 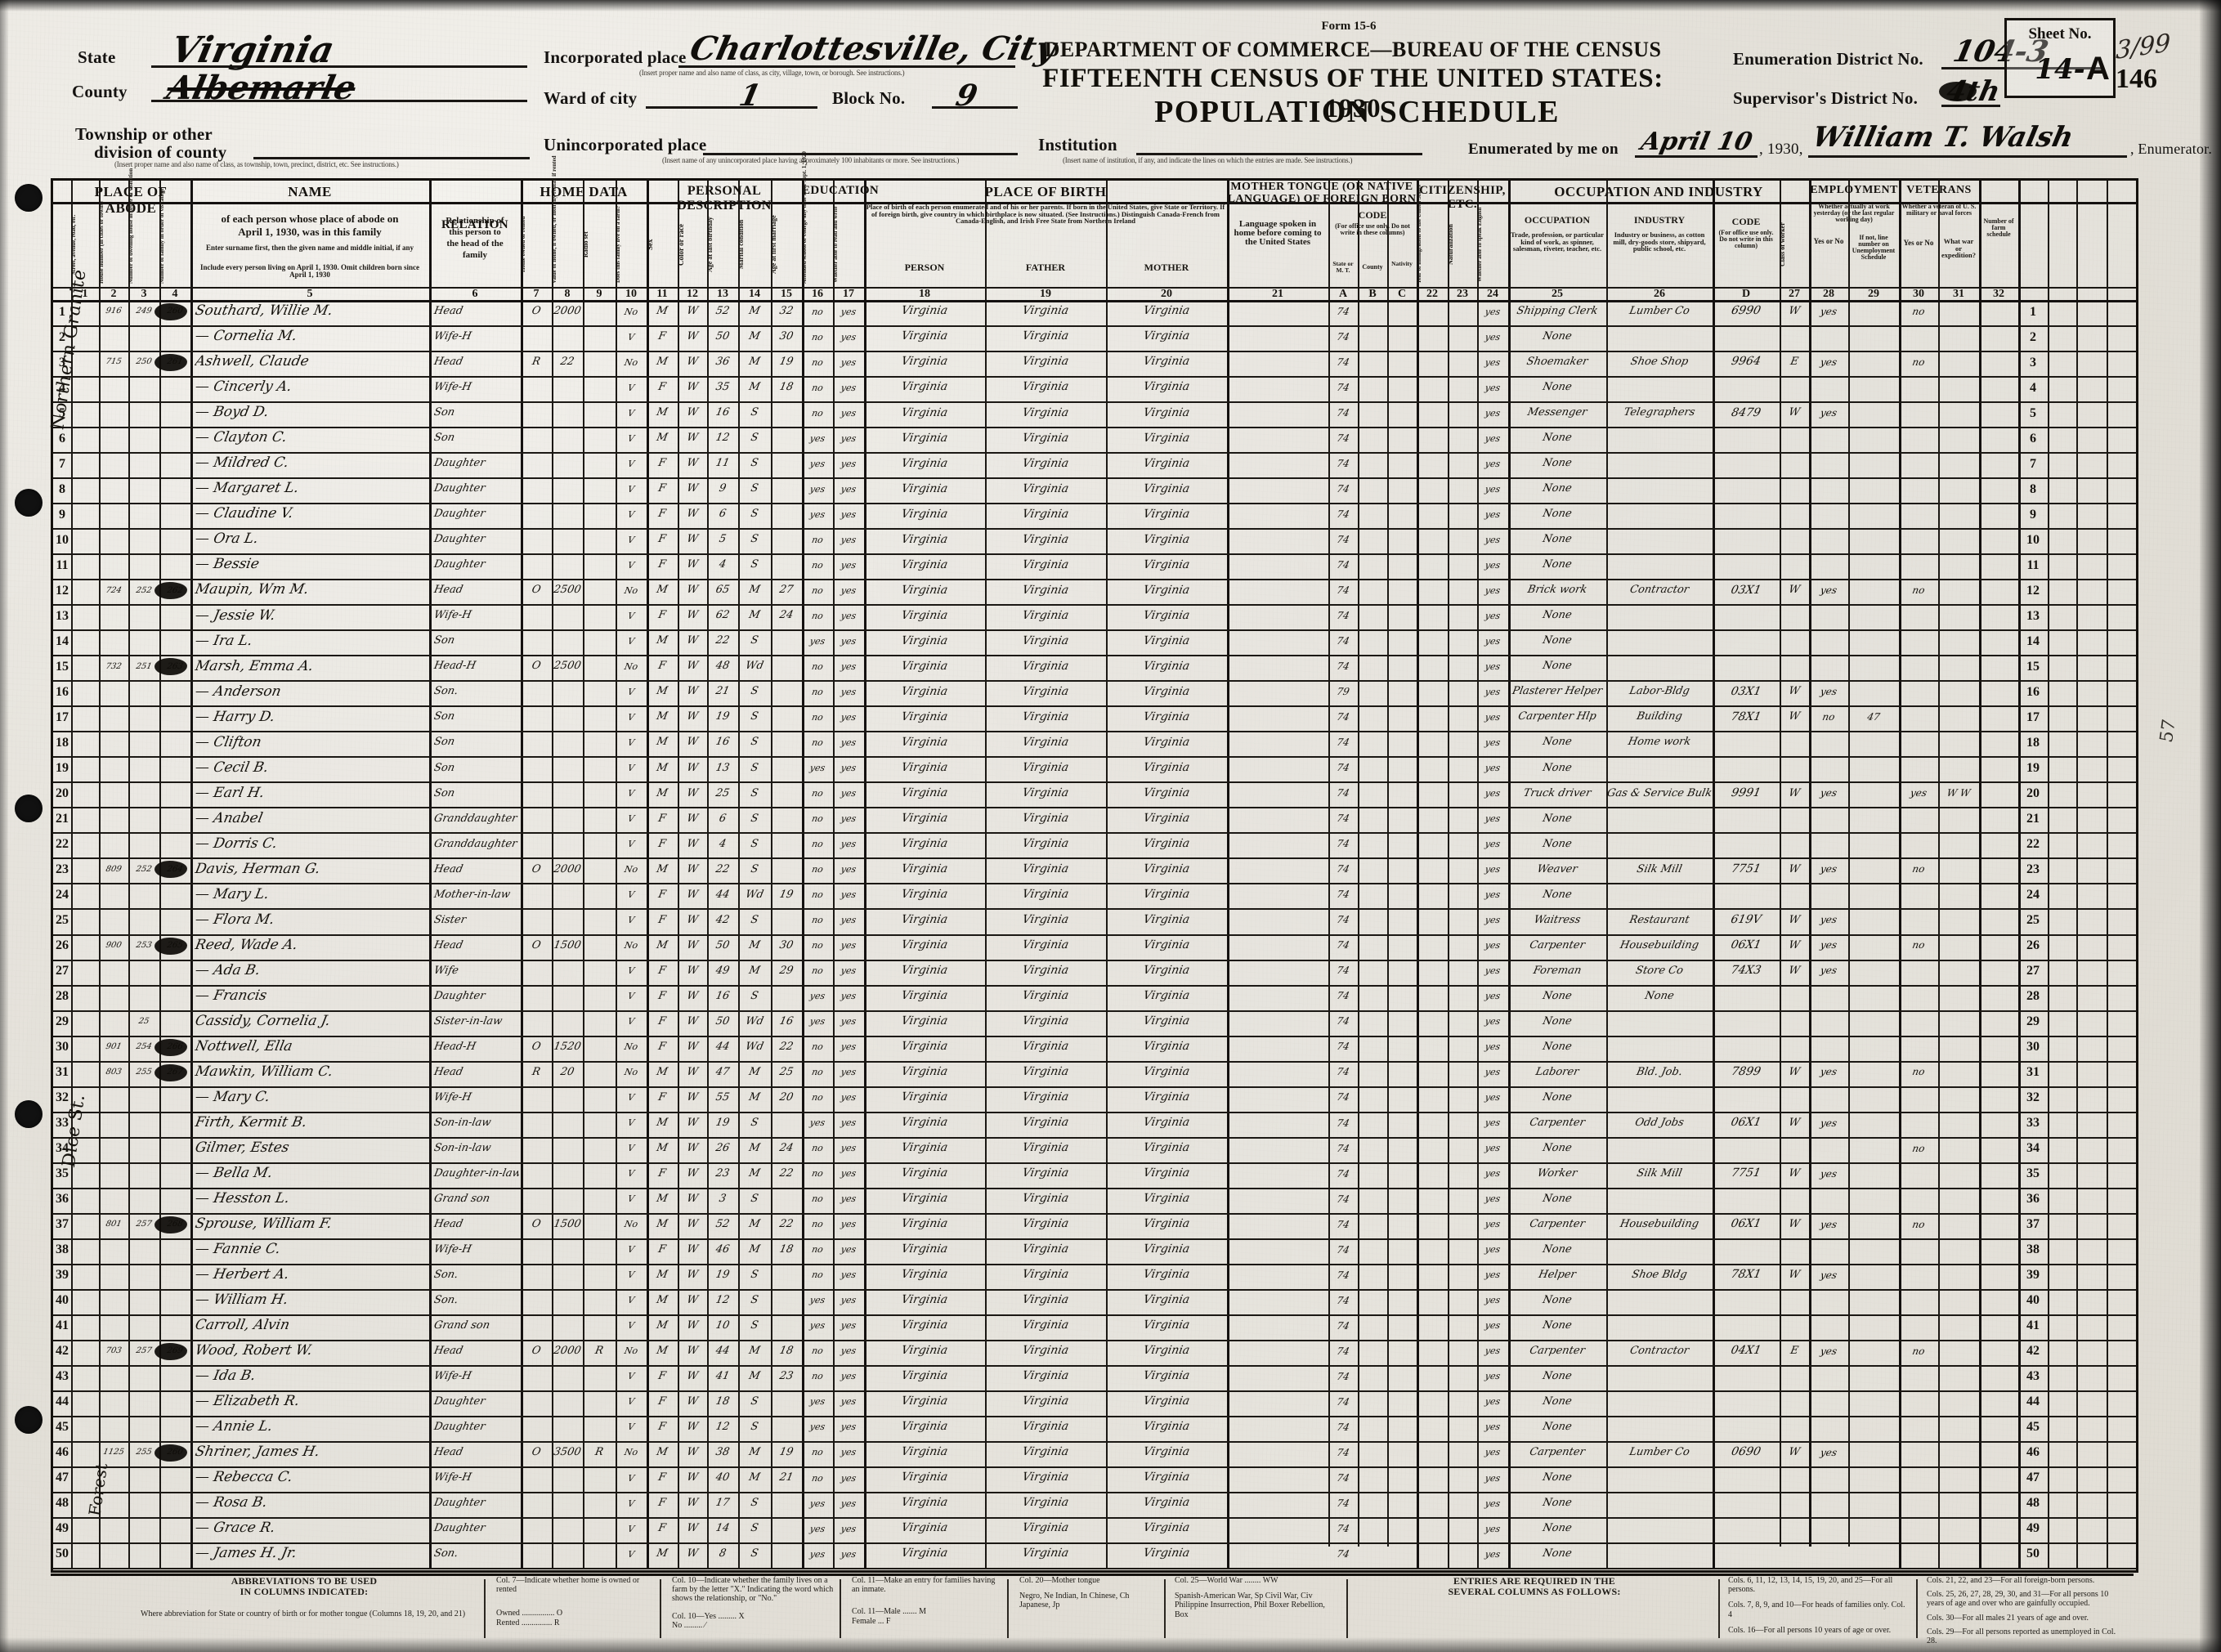 I want to click on cell-rel: Head, so click(x=448, y=869).